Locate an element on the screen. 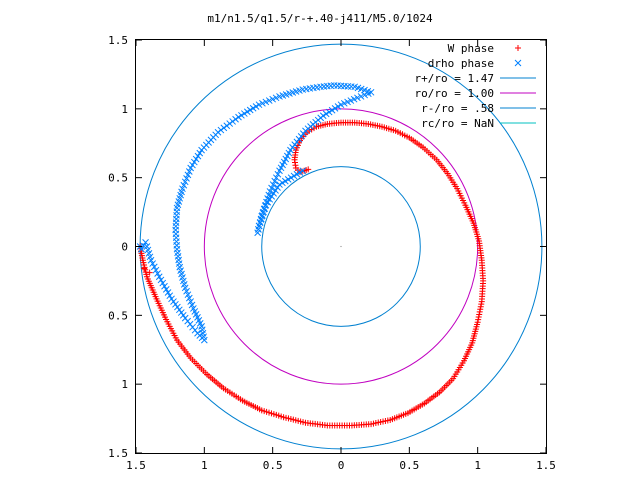  circle-series-r- is located at coordinates (341, 246).